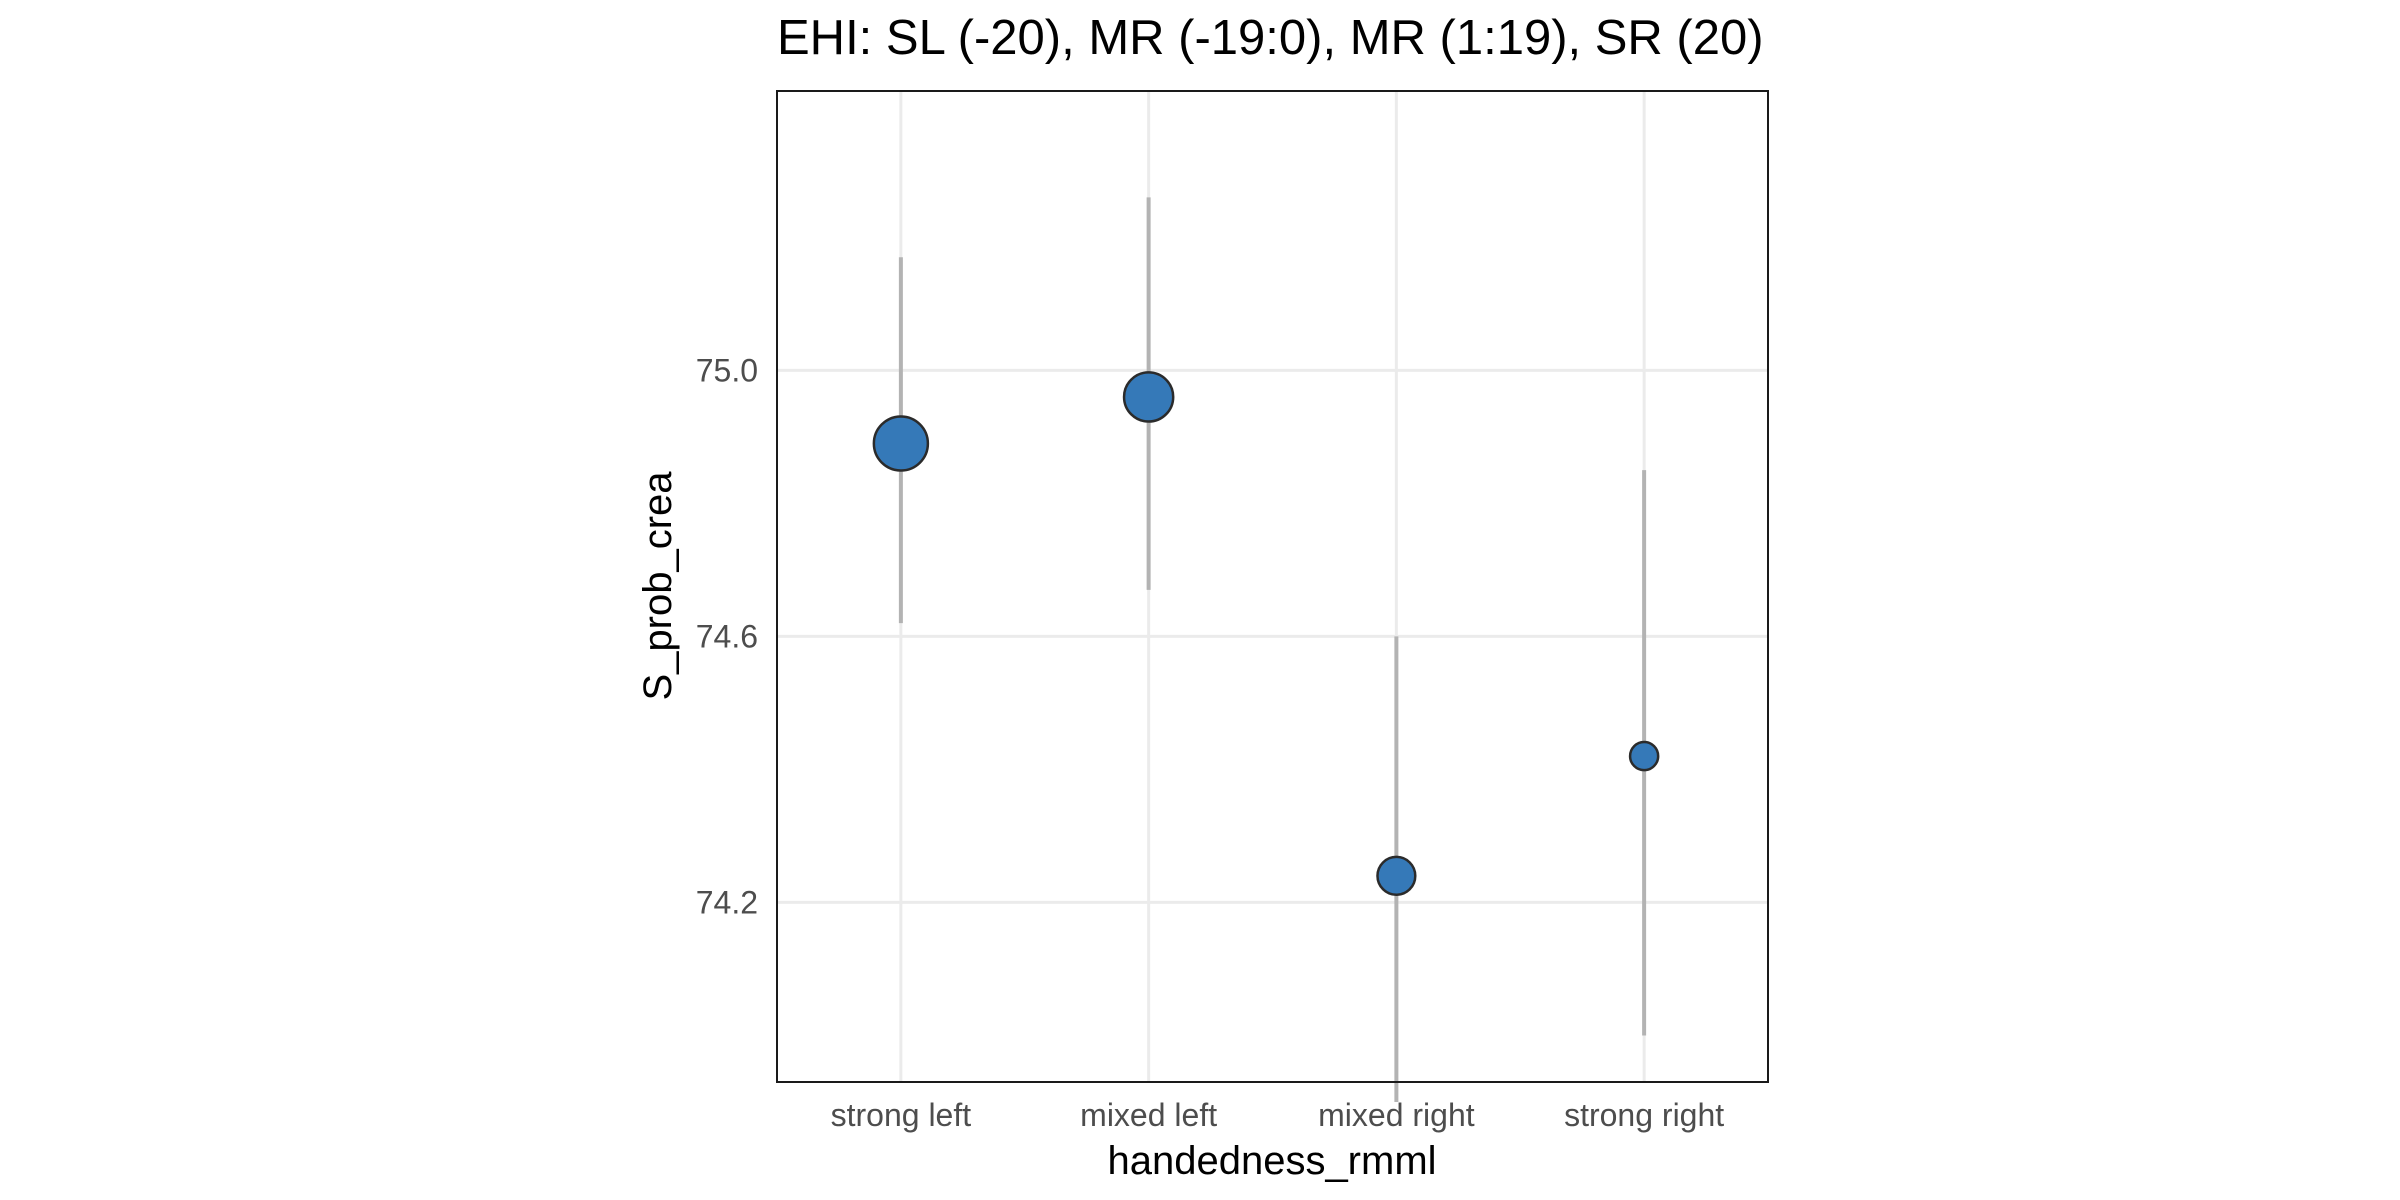  Describe the element at coordinates (1396, 1115) in the screenshot. I see `x-tick-label: mixed right` at that location.